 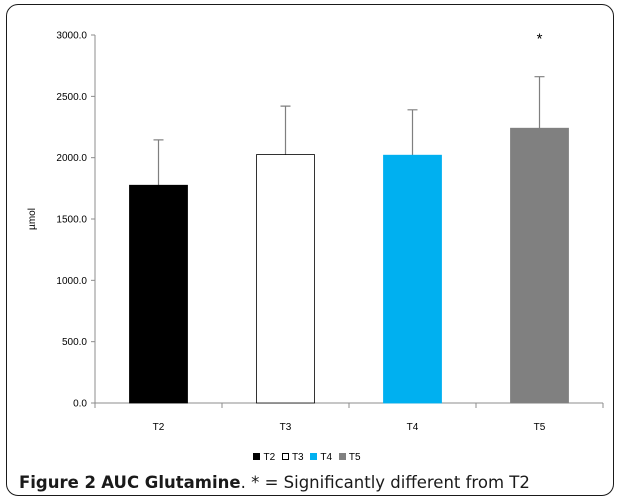 What do you see at coordinates (326, 457) in the screenshot?
I see `legend-label-t4: T4` at bounding box center [326, 457].